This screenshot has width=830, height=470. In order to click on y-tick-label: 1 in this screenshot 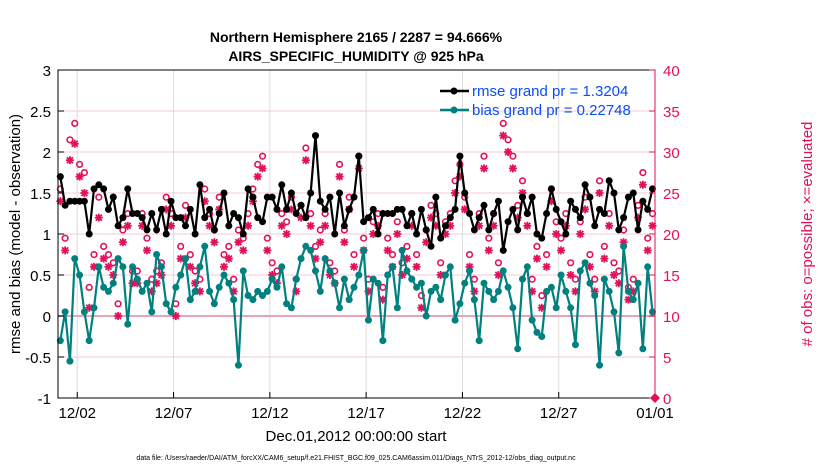, I will do `click(47, 235)`.